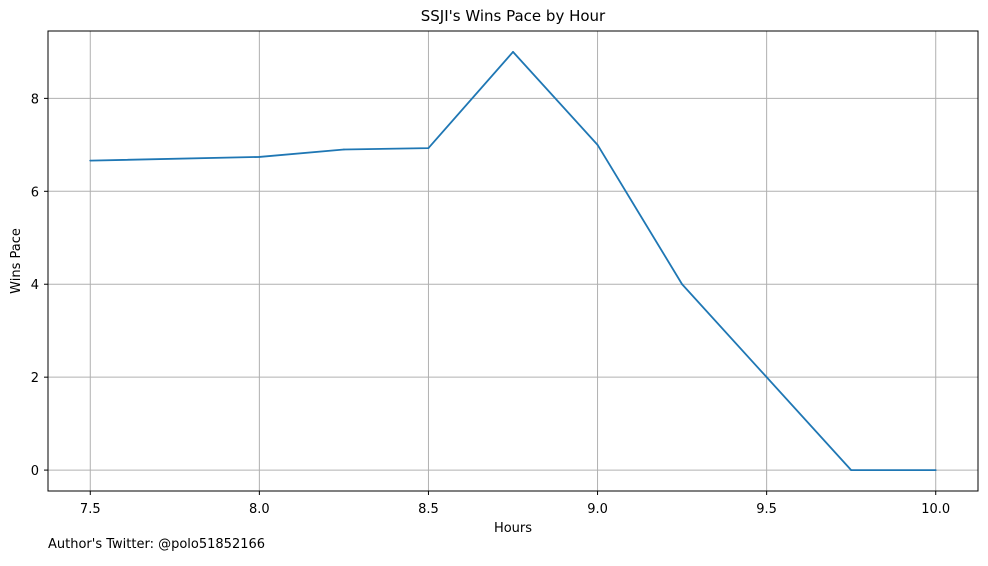  Describe the element at coordinates (90, 509) in the screenshot. I see `x-tick-label: 7.5` at that location.